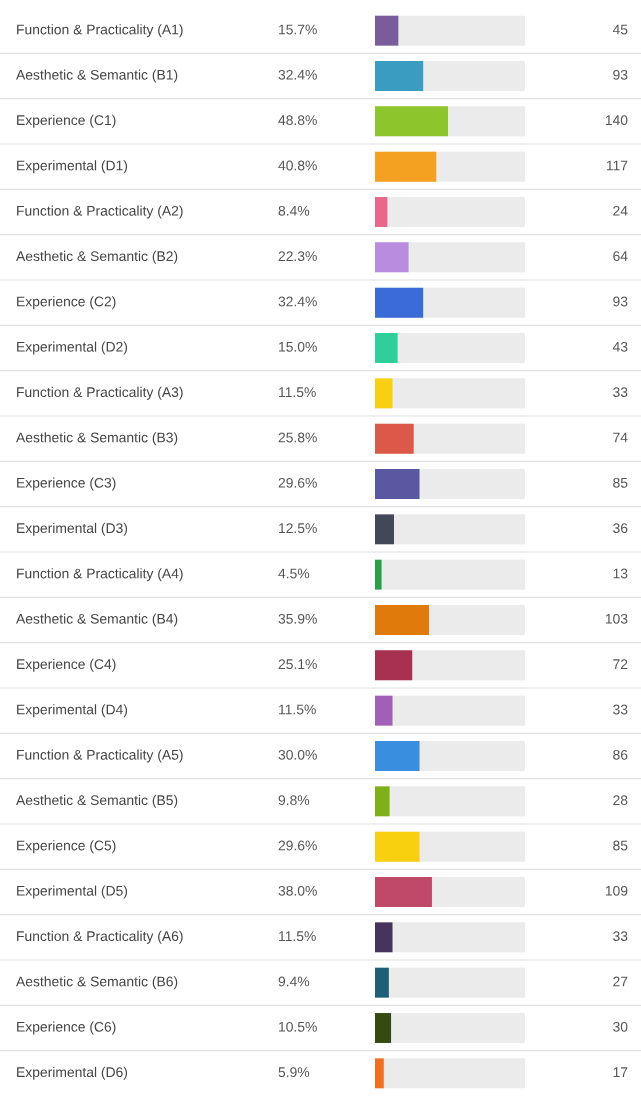 The width and height of the screenshot is (641, 1098). What do you see at coordinates (66, 121) in the screenshot?
I see `y-tick-label: Experience (C1)` at bounding box center [66, 121].